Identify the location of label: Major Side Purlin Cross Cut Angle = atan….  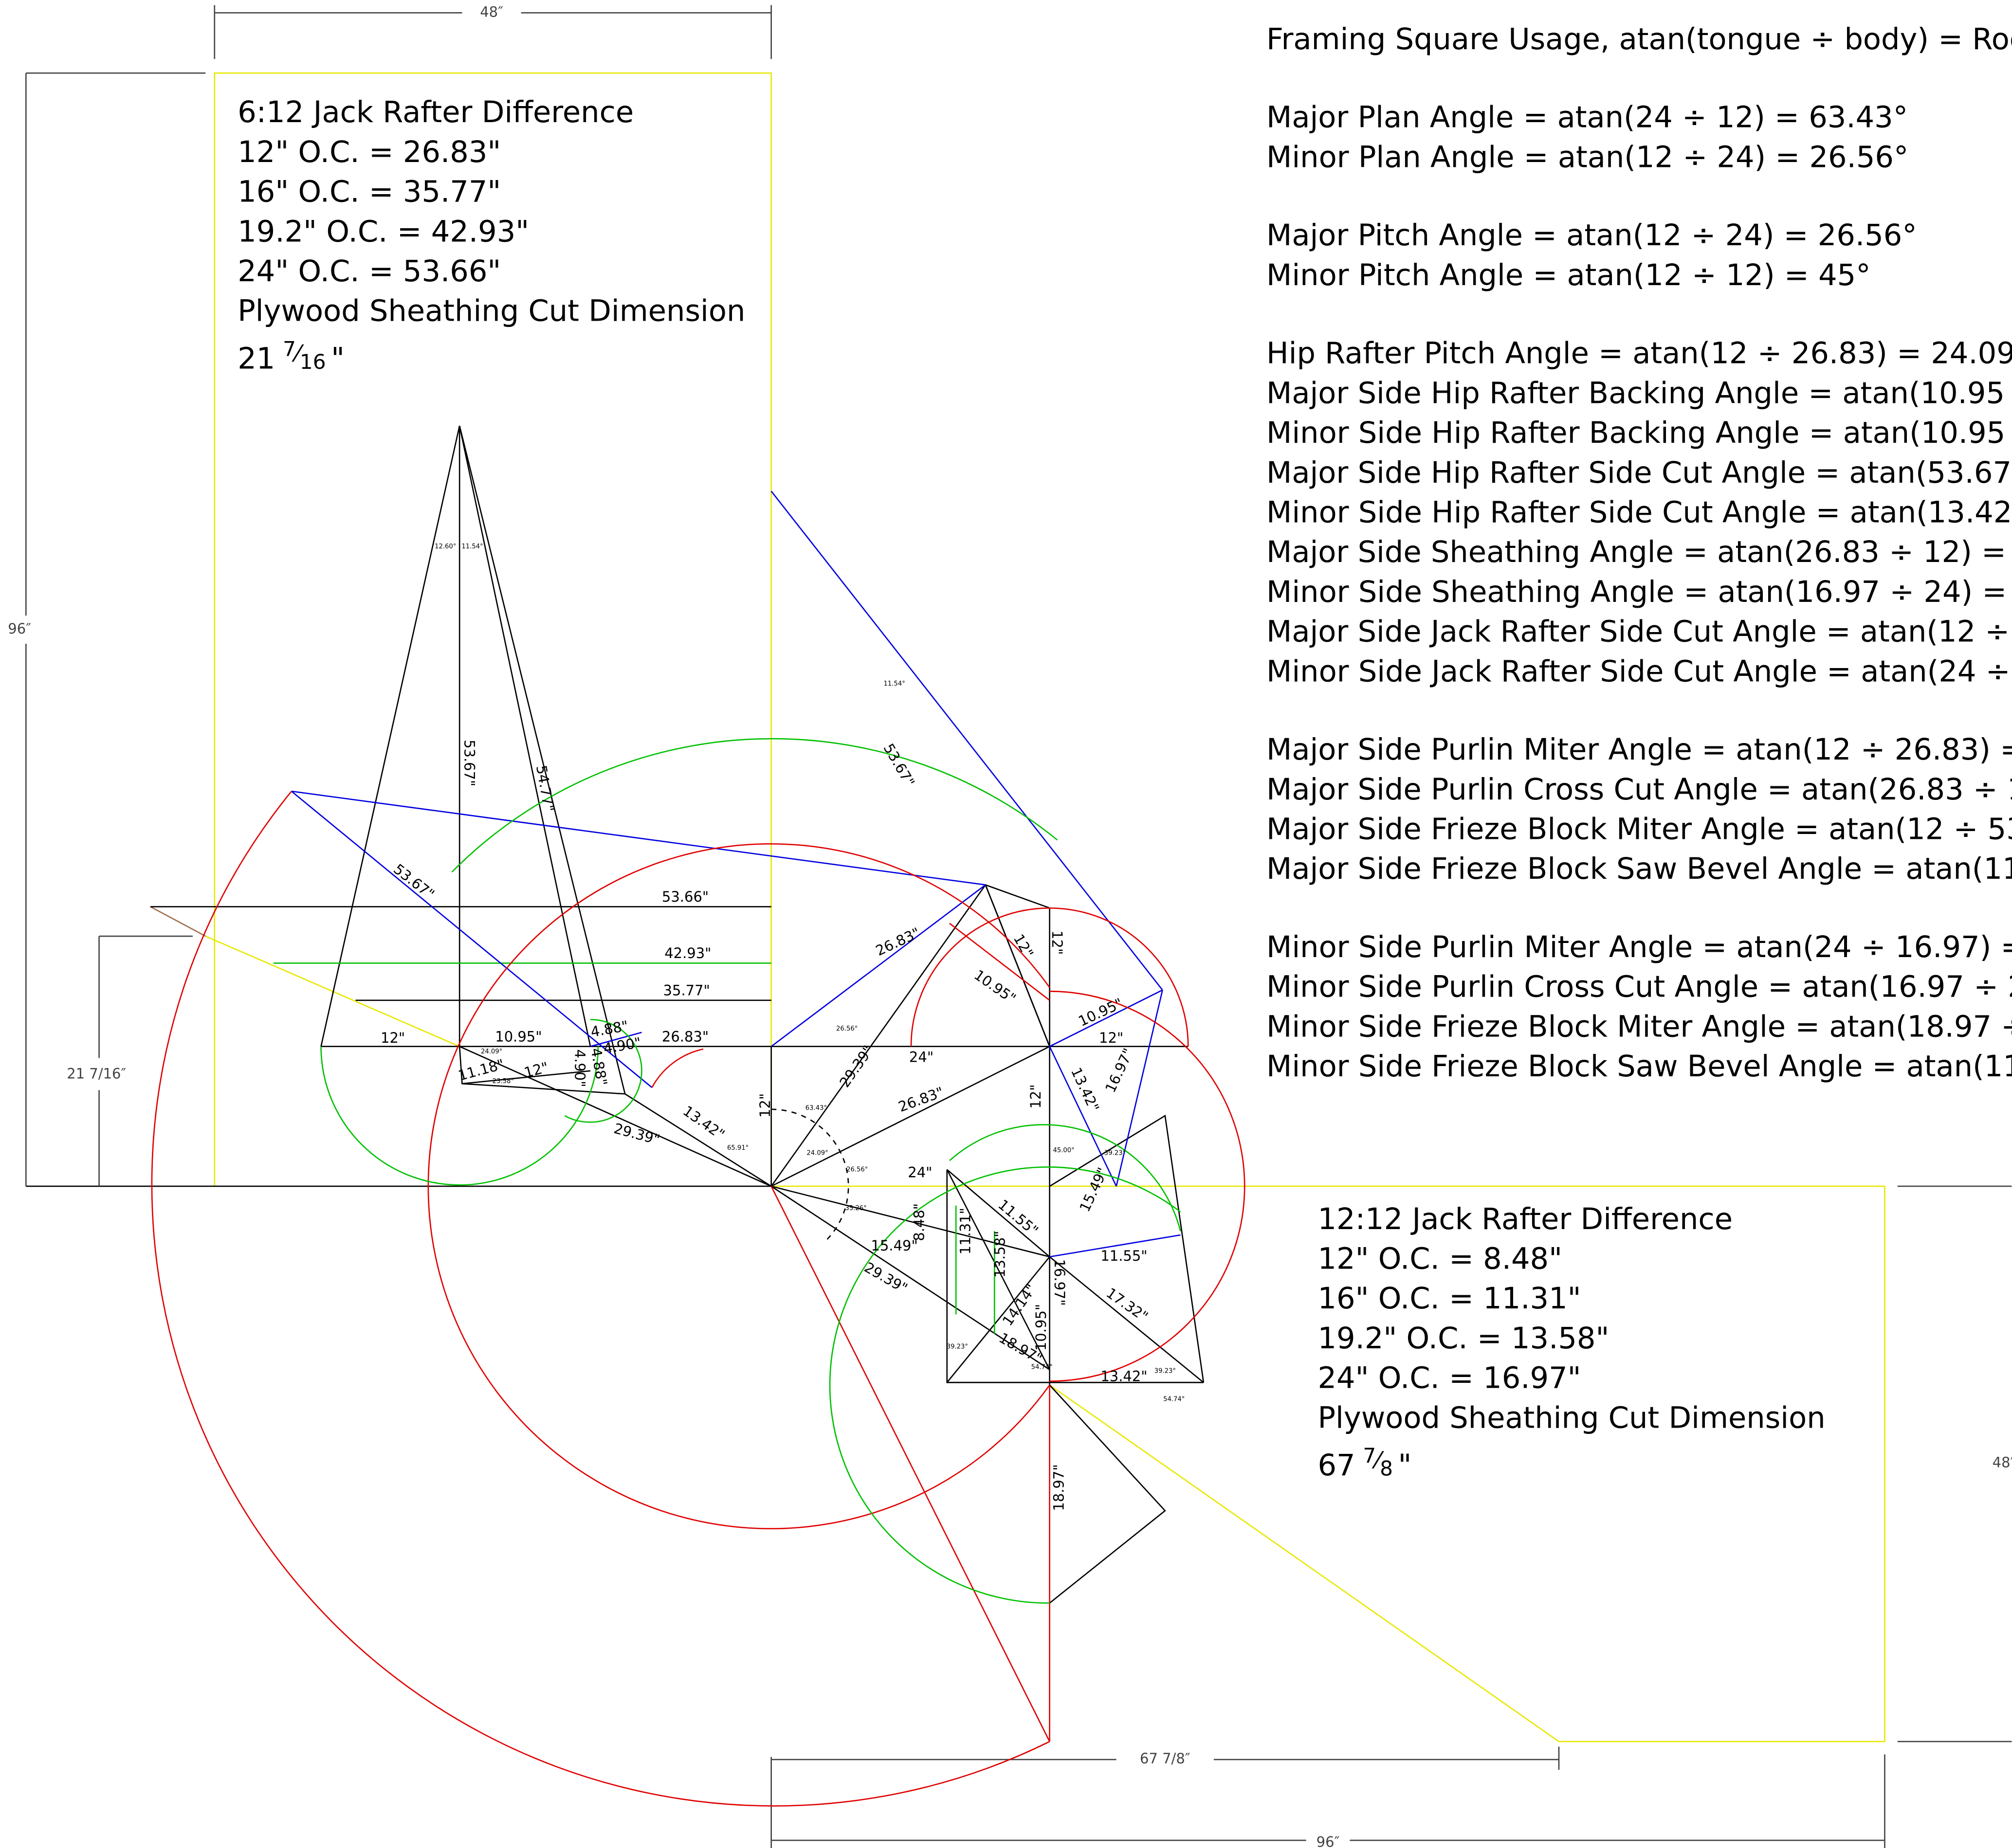
(1639, 790).